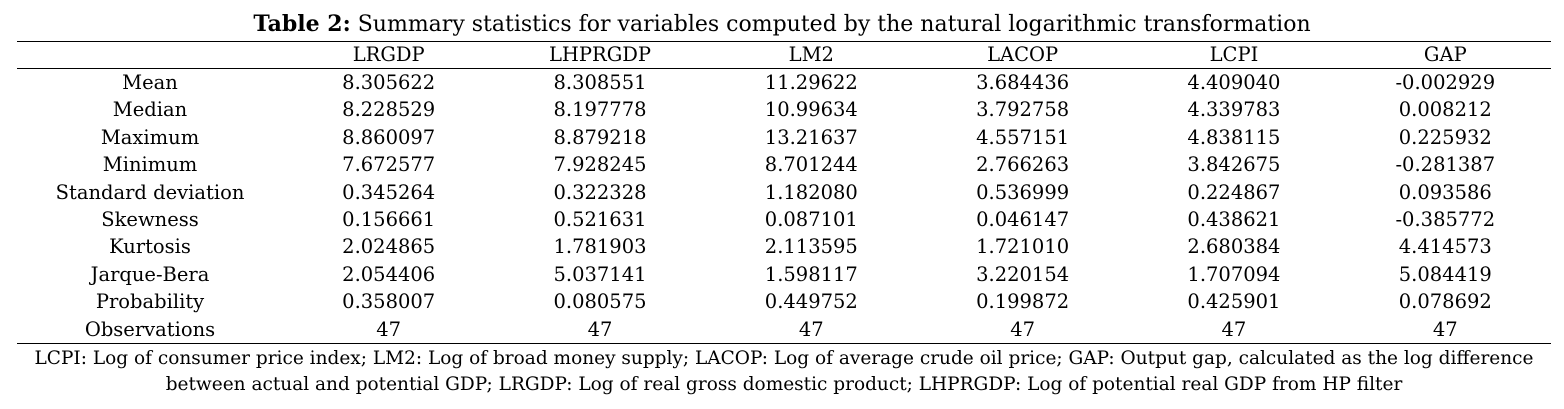  I want to click on table-cell: 0.046147, so click(1023, 220).